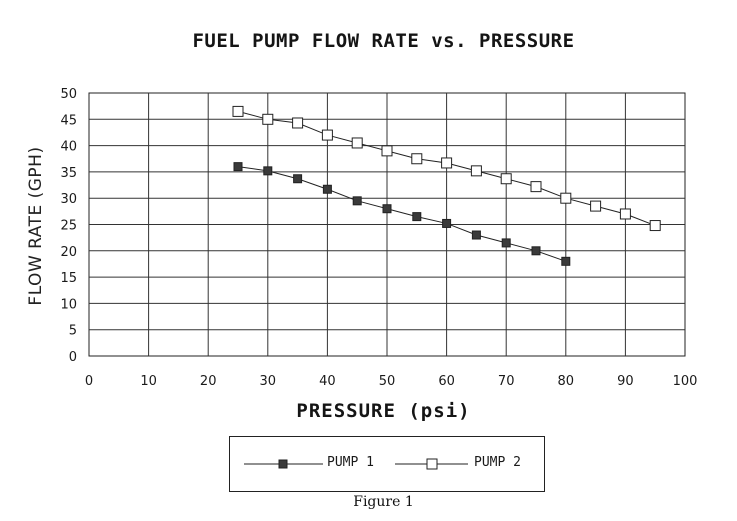 This screenshot has height=521, width=737. I want to click on y-tick-label: 15, so click(68, 278).